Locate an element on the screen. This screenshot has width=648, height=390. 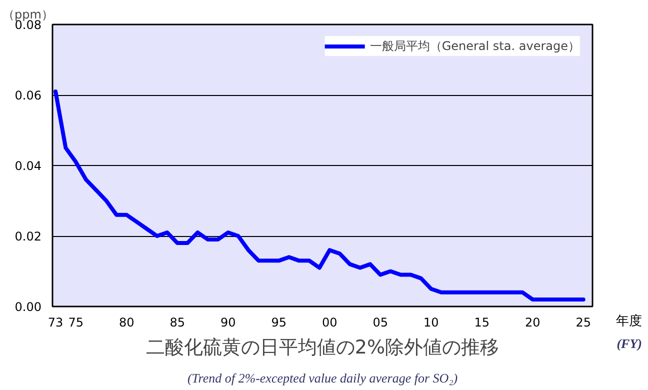
text: (Trend of 2%-excepted value daily average for SO₂) is located at coordinates (322, 378).